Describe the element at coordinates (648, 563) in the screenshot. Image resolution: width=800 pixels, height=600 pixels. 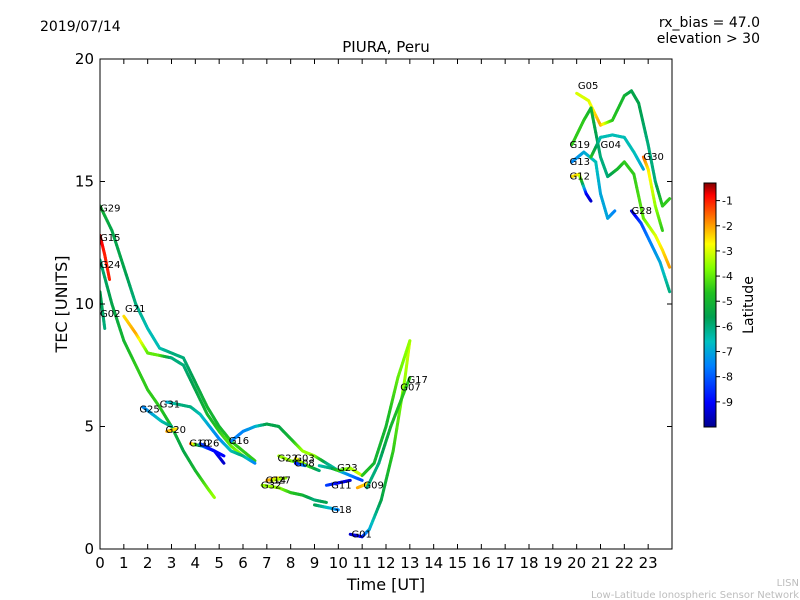
I see `x-tick-label: 23` at that location.